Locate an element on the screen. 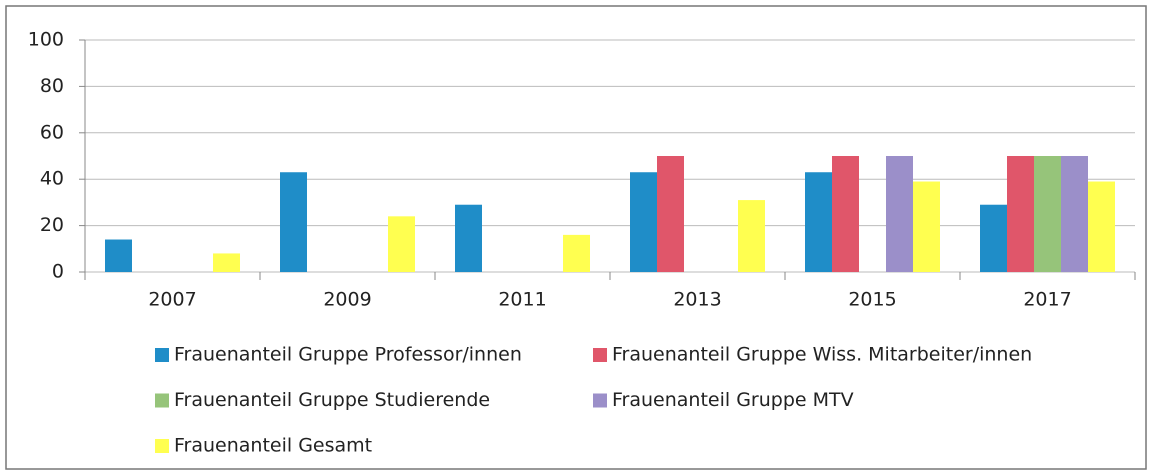 The height and width of the screenshot is (475, 1152). y-tick-label: 0 is located at coordinates (58, 272).